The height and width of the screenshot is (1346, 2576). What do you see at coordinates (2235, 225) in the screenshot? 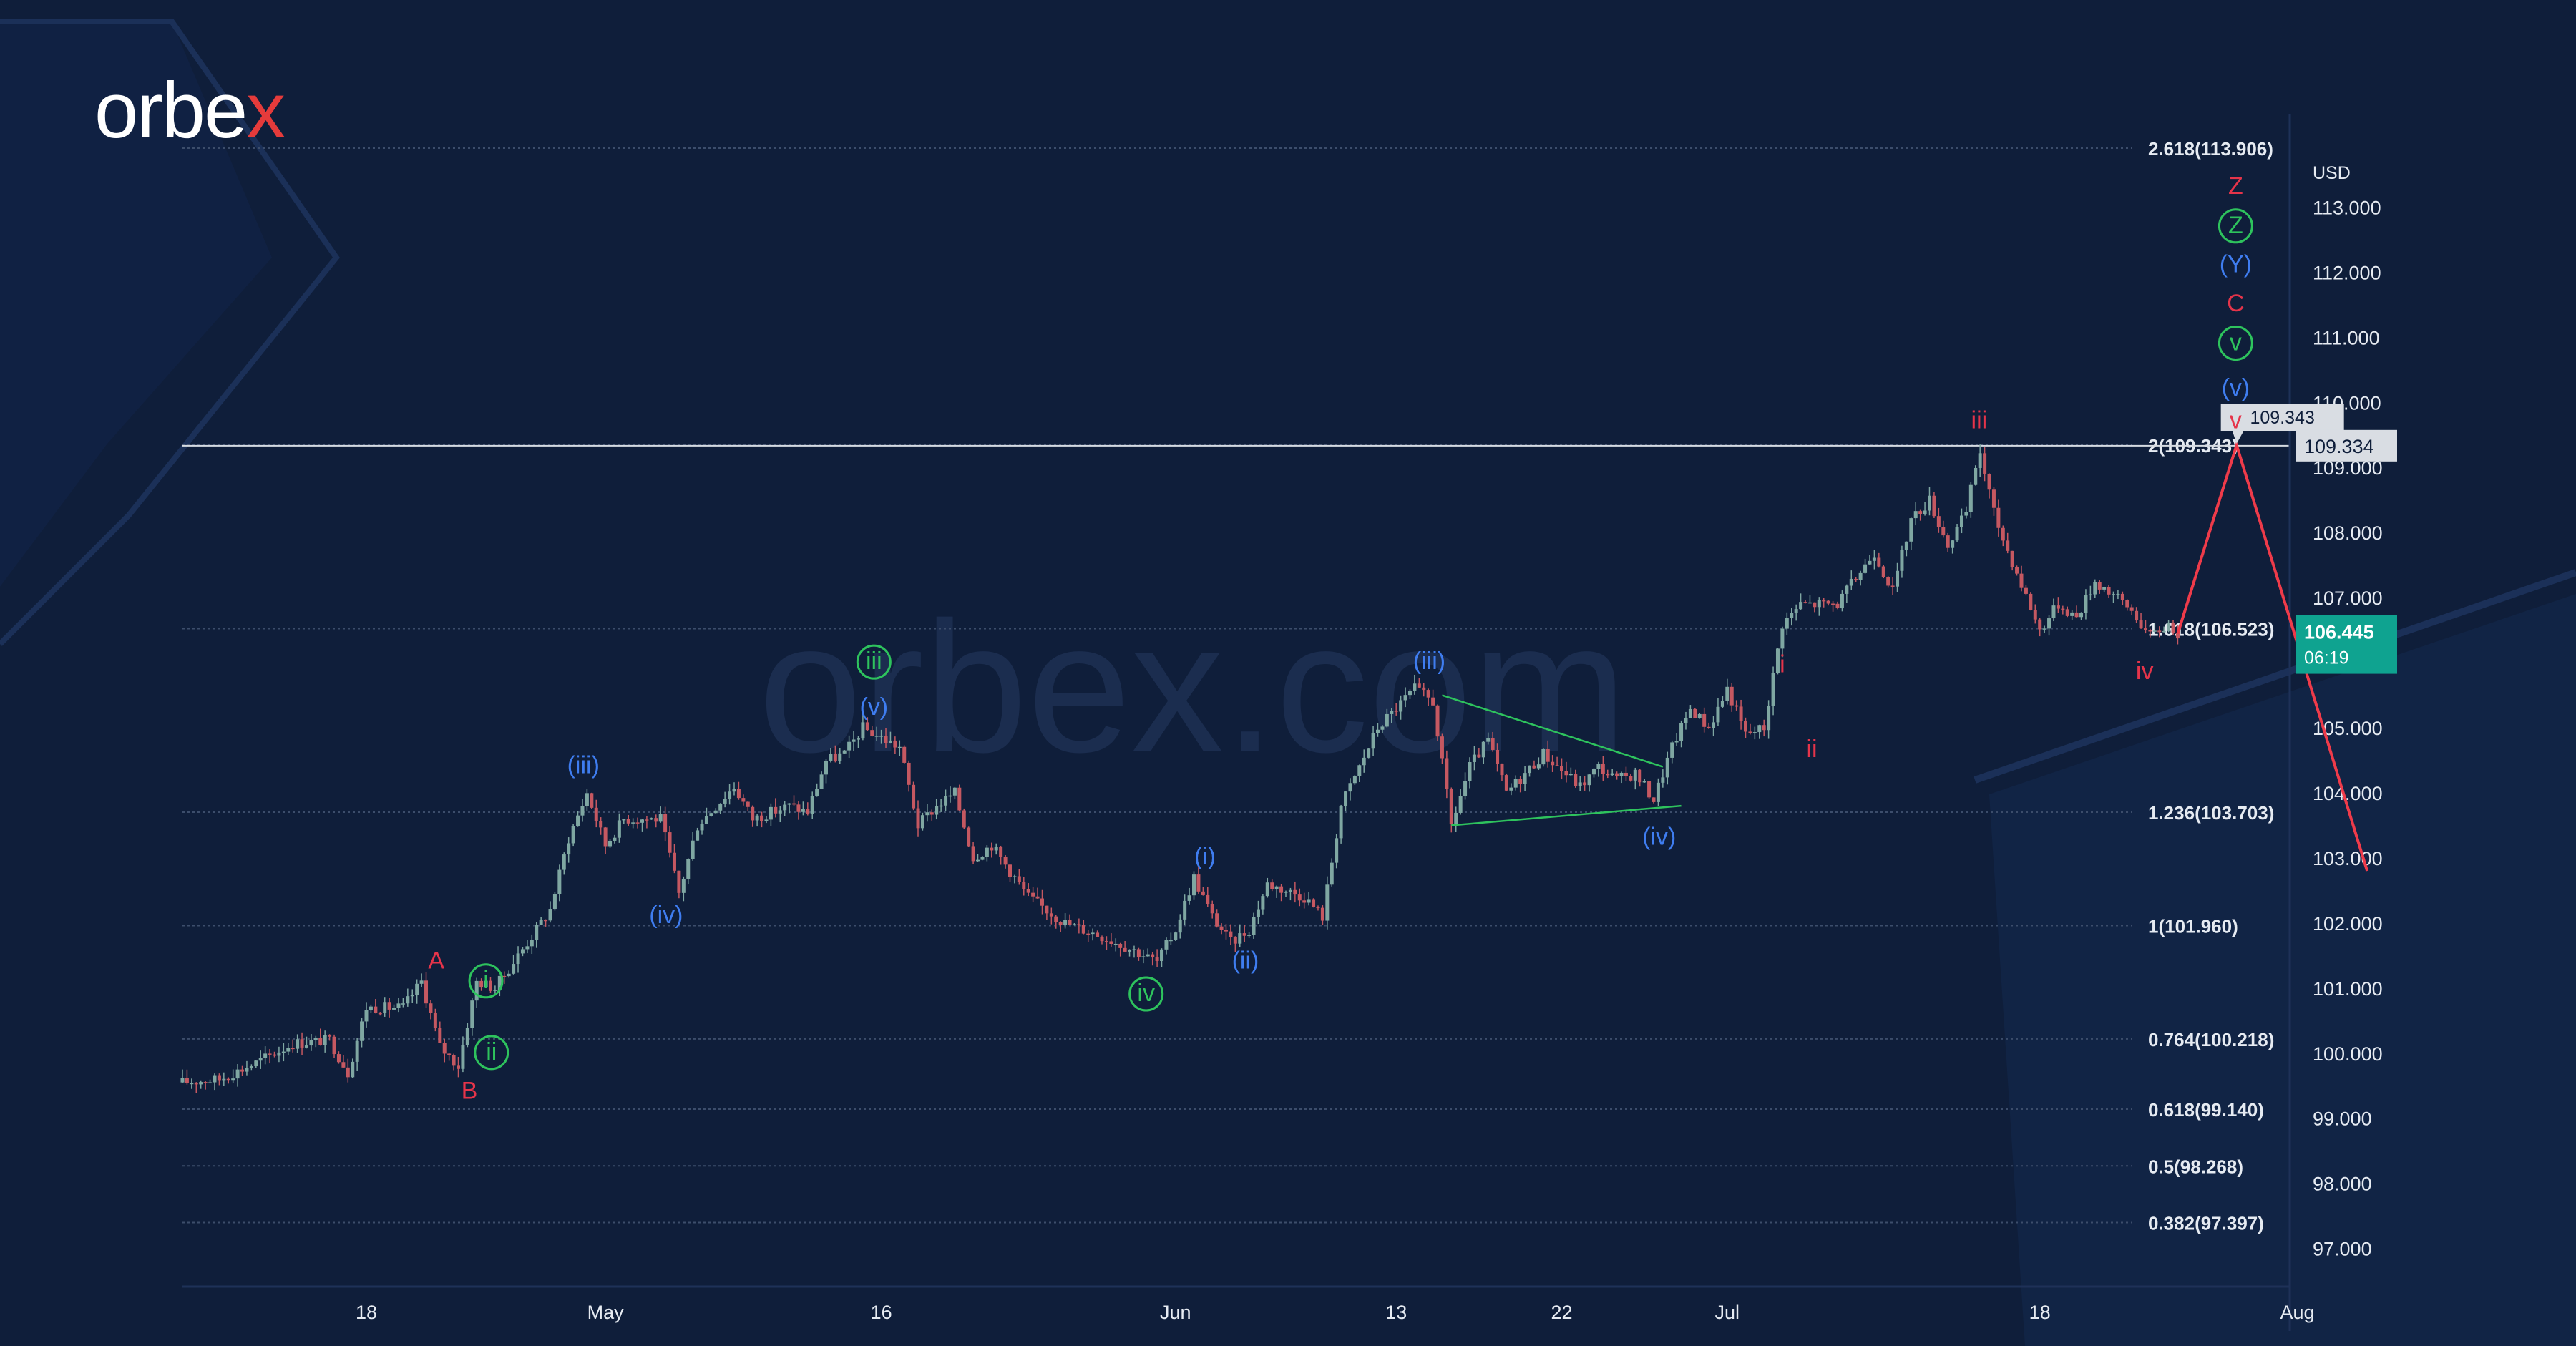
I see `wave-label: Z` at bounding box center [2235, 225].